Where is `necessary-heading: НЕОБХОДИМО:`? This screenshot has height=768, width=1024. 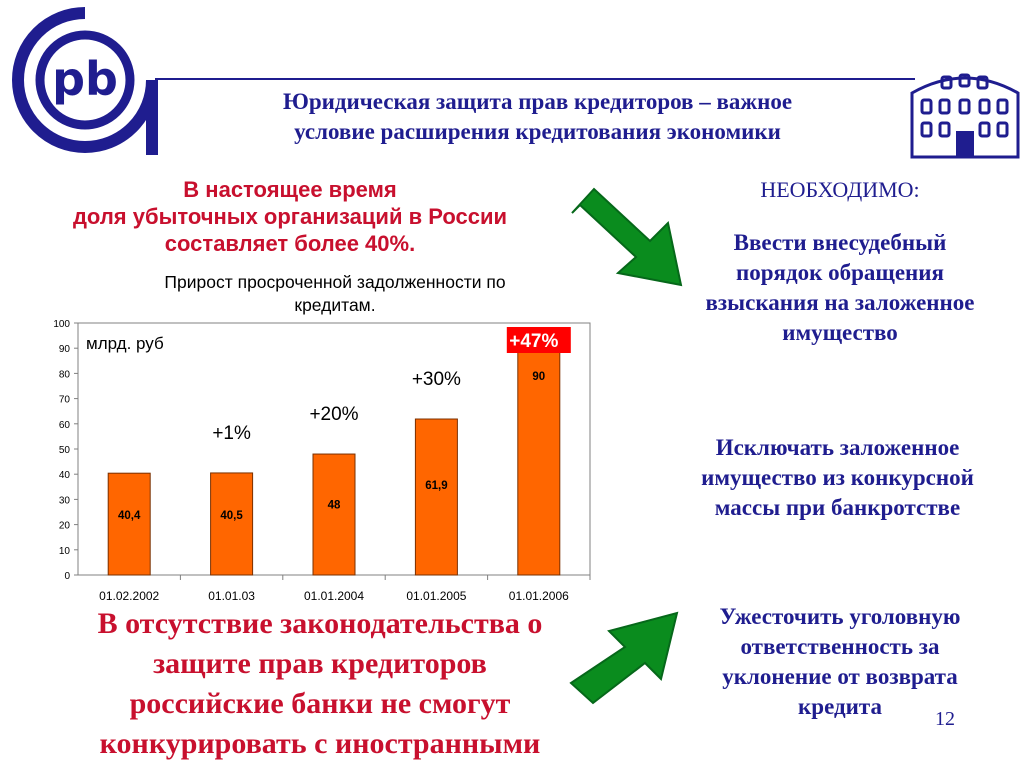
necessary-heading: НЕОБХОДИМО: is located at coordinates (840, 189).